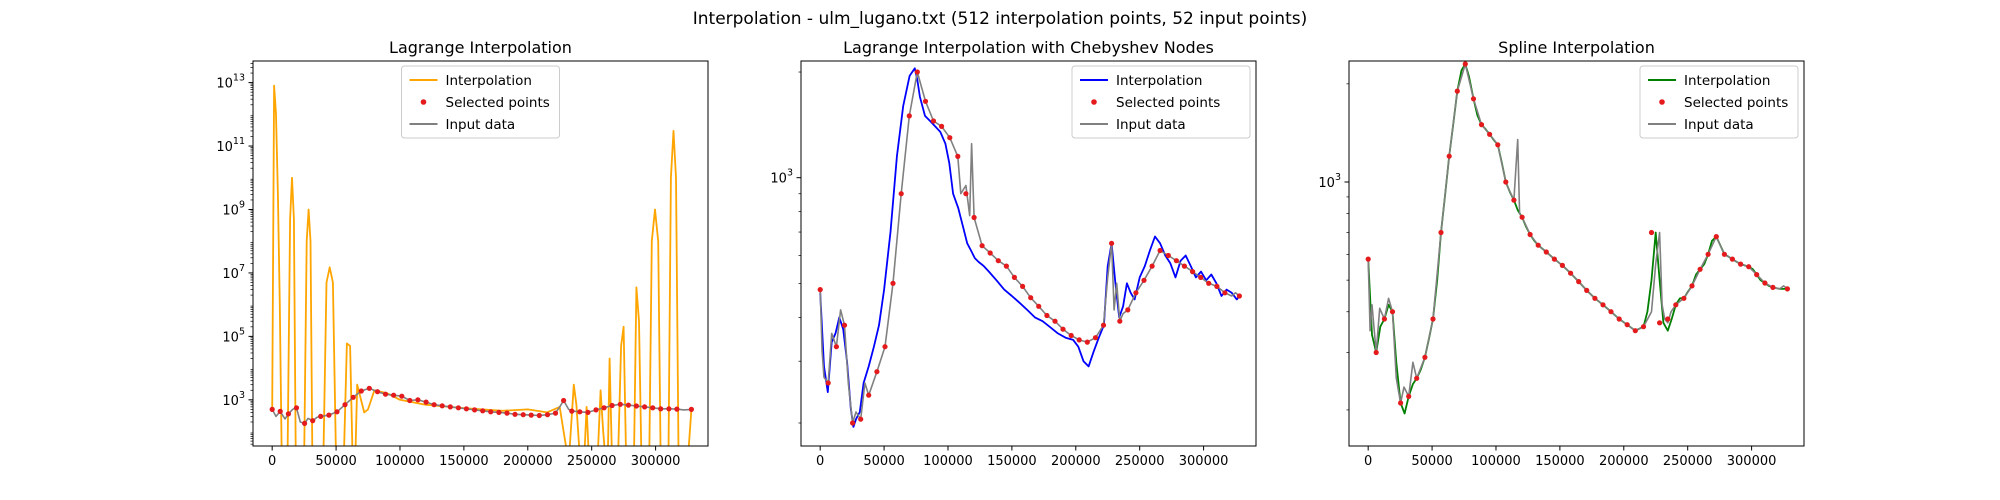 The width and height of the screenshot is (2000, 500). I want to click on x-tick-label: 300000, so click(656, 461).